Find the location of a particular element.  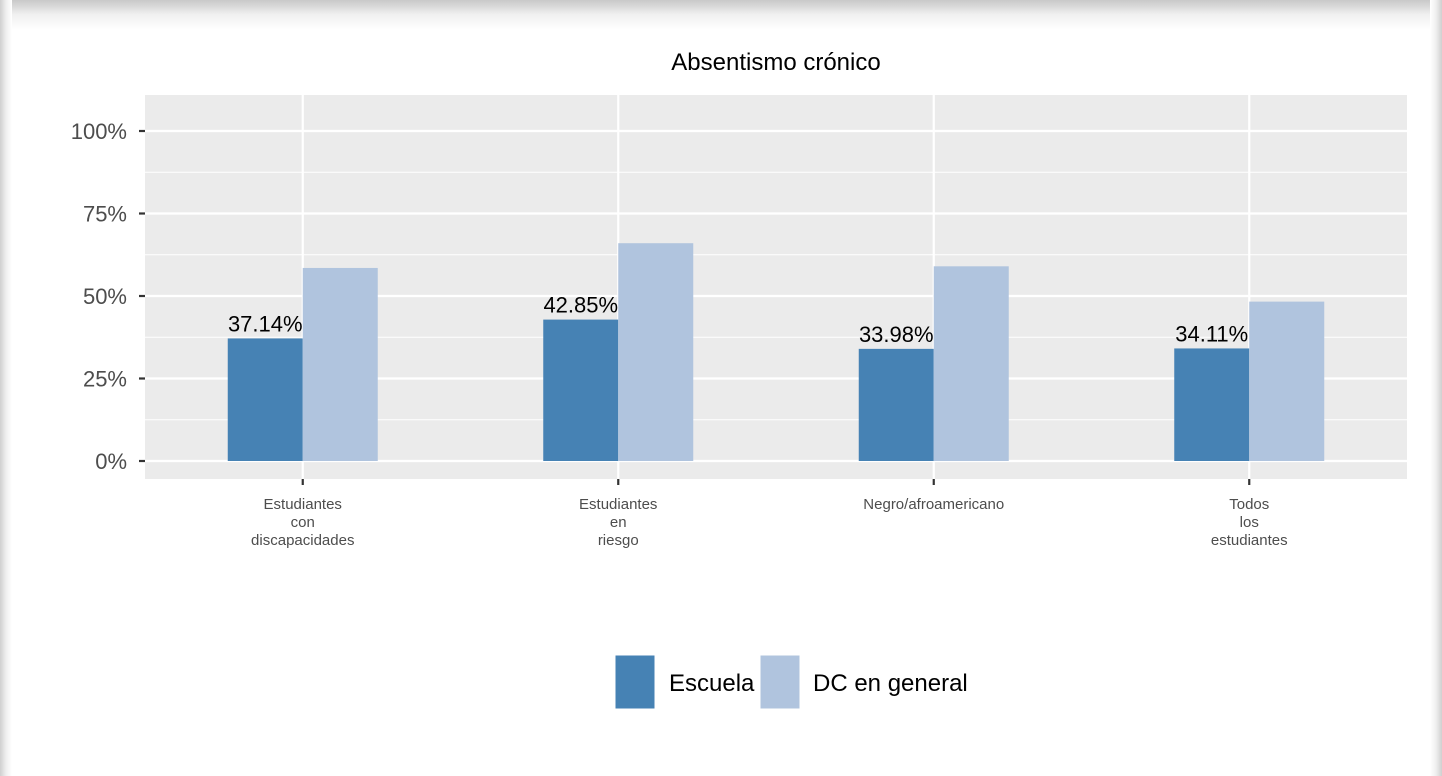

x-tick-label: Estudiantes en riesgo is located at coordinates (618, 522).